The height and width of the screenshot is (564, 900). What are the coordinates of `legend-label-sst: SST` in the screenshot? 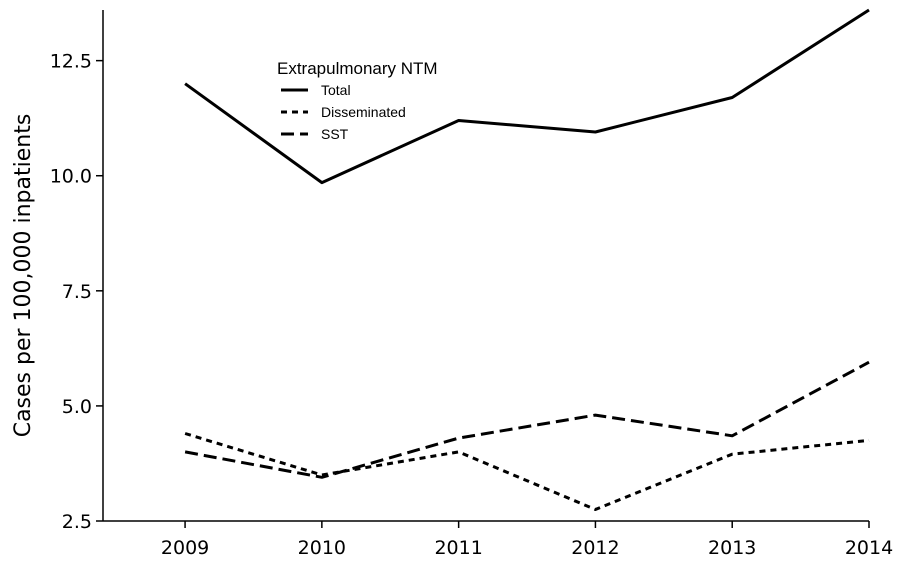 It's located at (335, 134).